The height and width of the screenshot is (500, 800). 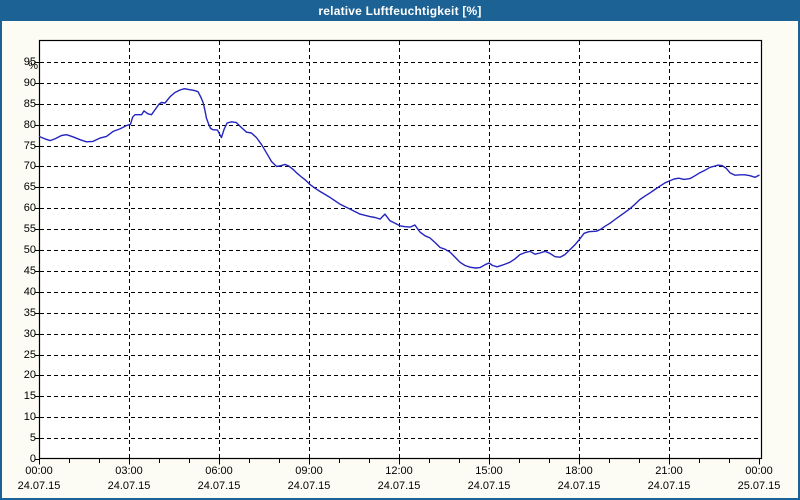 What do you see at coordinates (219, 471) in the screenshot?
I see `x-tick-time-label: 06:00` at bounding box center [219, 471].